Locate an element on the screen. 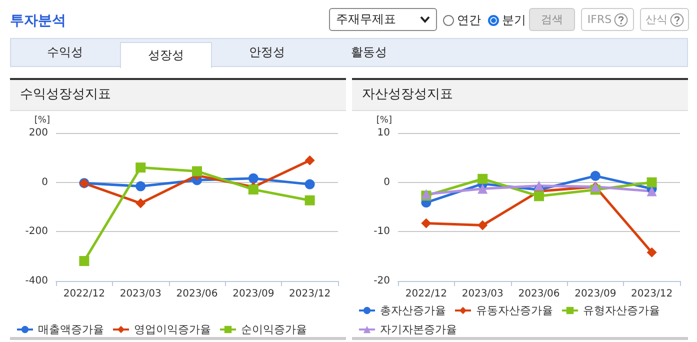 Image resolution: width=697 pixels, height=342 pixels. legend-label: 영업이익증가율 is located at coordinates (172, 329).